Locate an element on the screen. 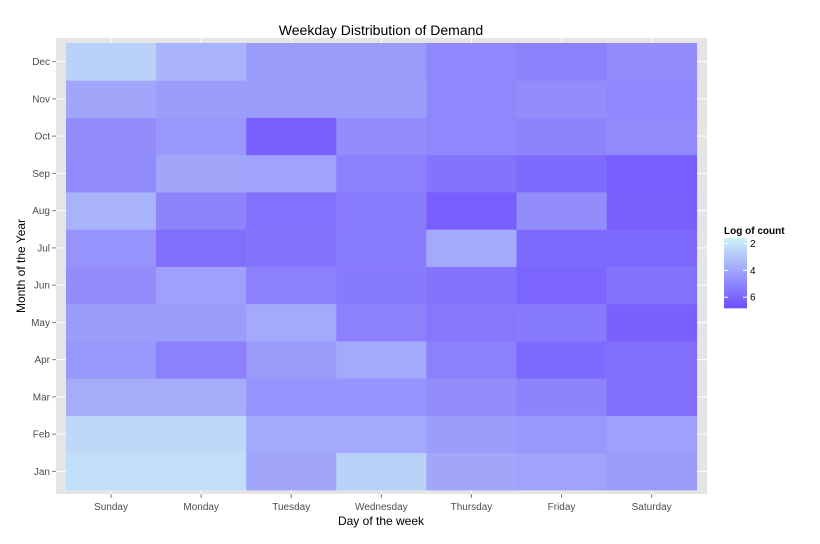  x-axis-title: Day of the week is located at coordinates (381, 521).